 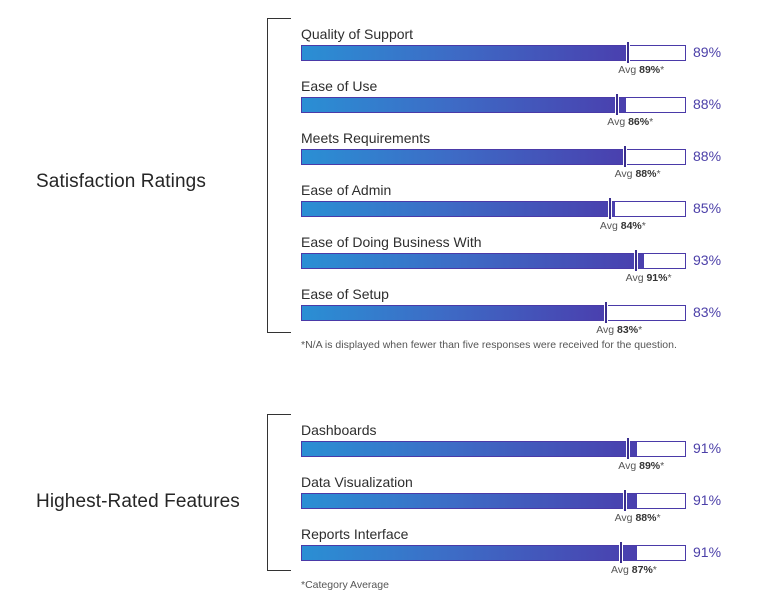 What do you see at coordinates (631, 226) in the screenshot?
I see `avg-value: 84%` at bounding box center [631, 226].